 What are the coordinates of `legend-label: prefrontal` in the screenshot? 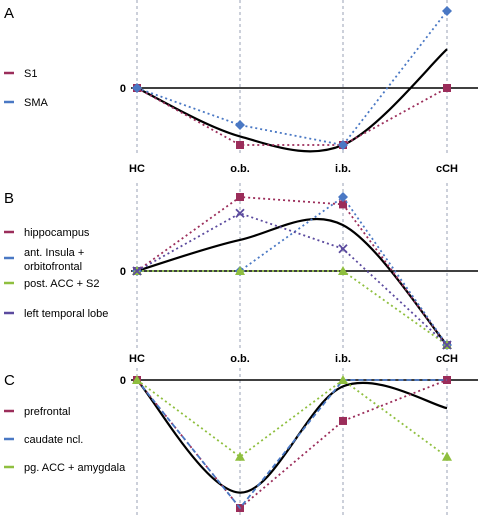 It's located at (47, 412).